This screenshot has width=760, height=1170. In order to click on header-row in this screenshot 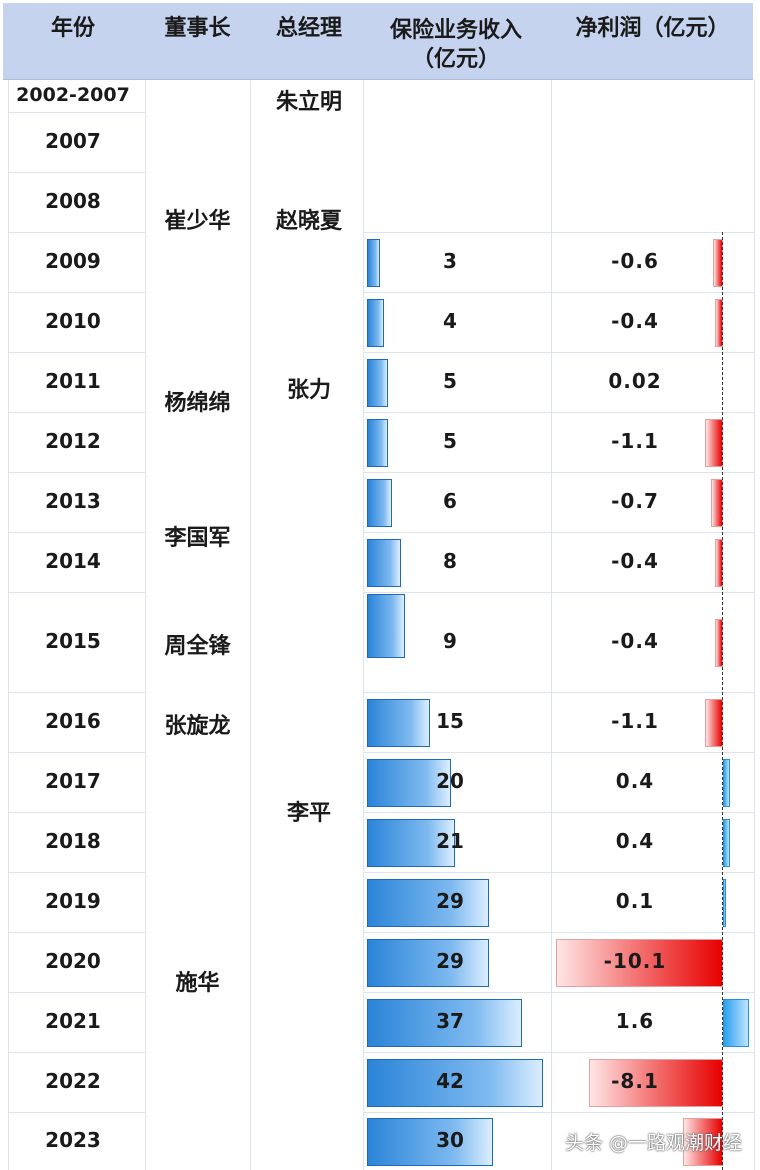, I will do `click(378, 41)`.